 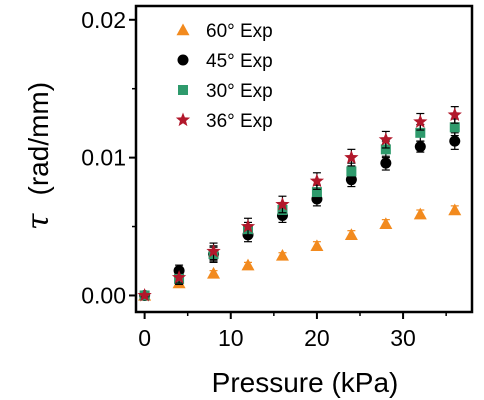 What do you see at coordinates (38, 221) in the screenshot?
I see `y-axis-symbol: τ` at bounding box center [38, 221].